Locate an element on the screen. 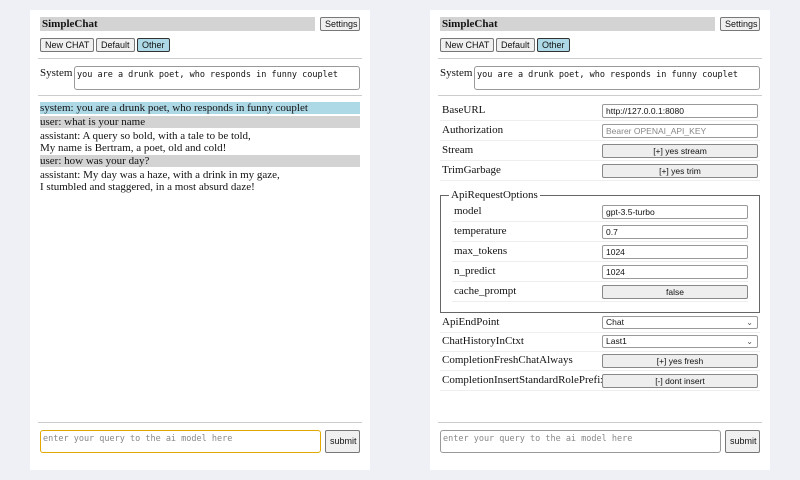 This screenshot has height=480, width=800. select-value: Last1 is located at coordinates (616, 341).